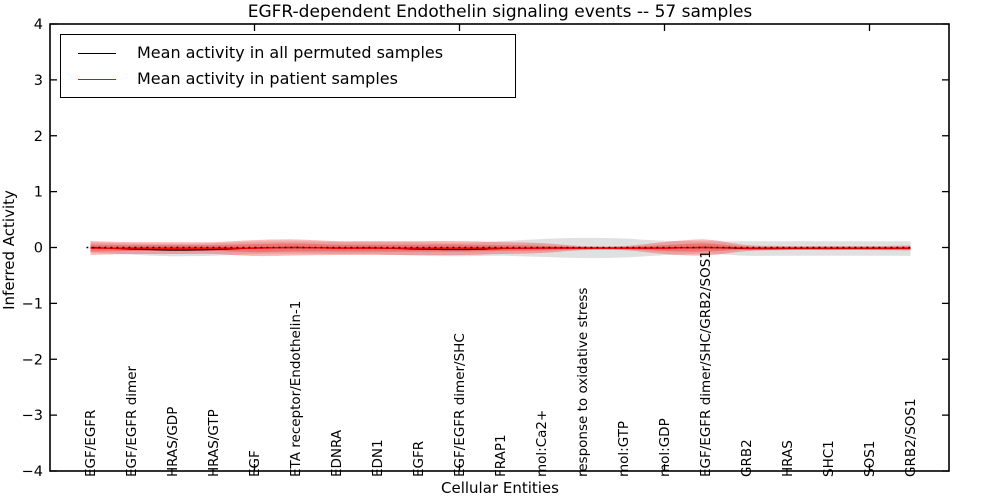  Describe the element at coordinates (501, 455) in the screenshot. I see `x-category-label: FRAP1` at that location.